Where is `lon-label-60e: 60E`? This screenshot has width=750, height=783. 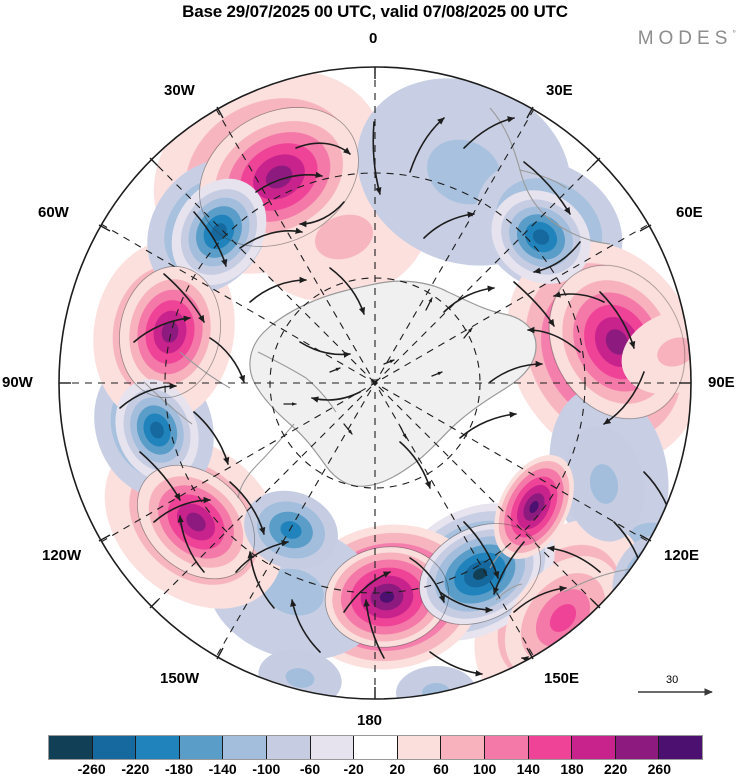
lon-label-60e: 60E is located at coordinates (689, 212).